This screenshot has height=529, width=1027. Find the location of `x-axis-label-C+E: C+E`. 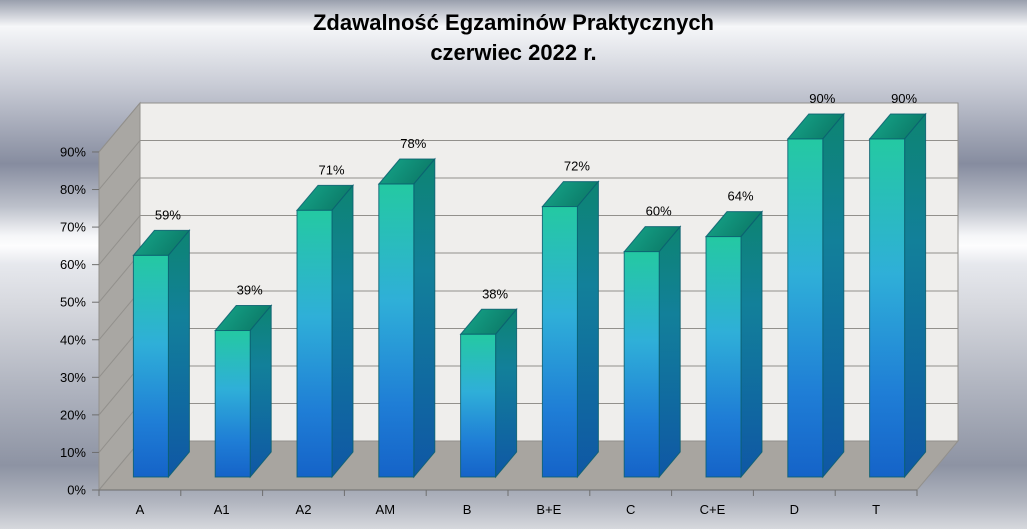

x-axis-label-C+E: C+E is located at coordinates (713, 509).